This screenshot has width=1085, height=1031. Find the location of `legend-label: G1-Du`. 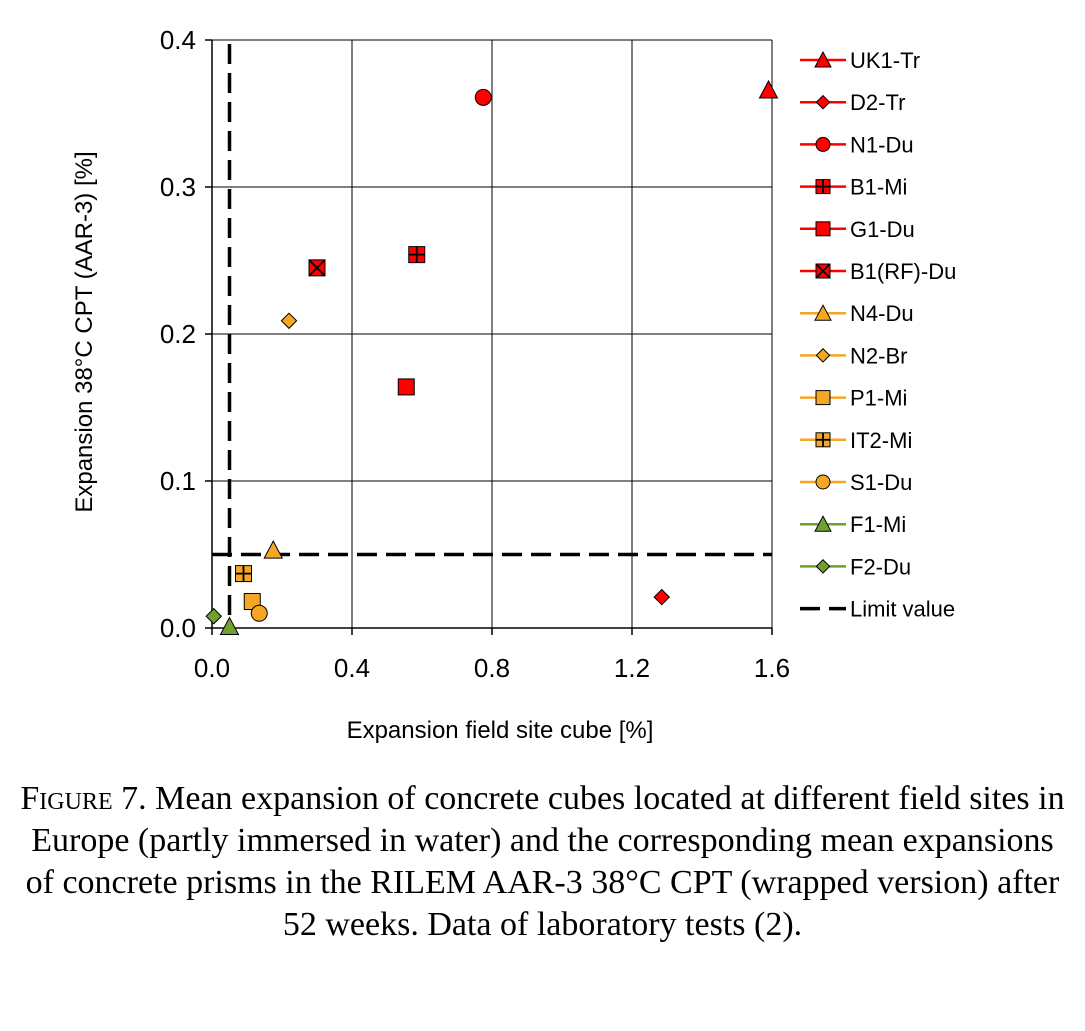

legend-label: G1-Du is located at coordinates (882, 229).